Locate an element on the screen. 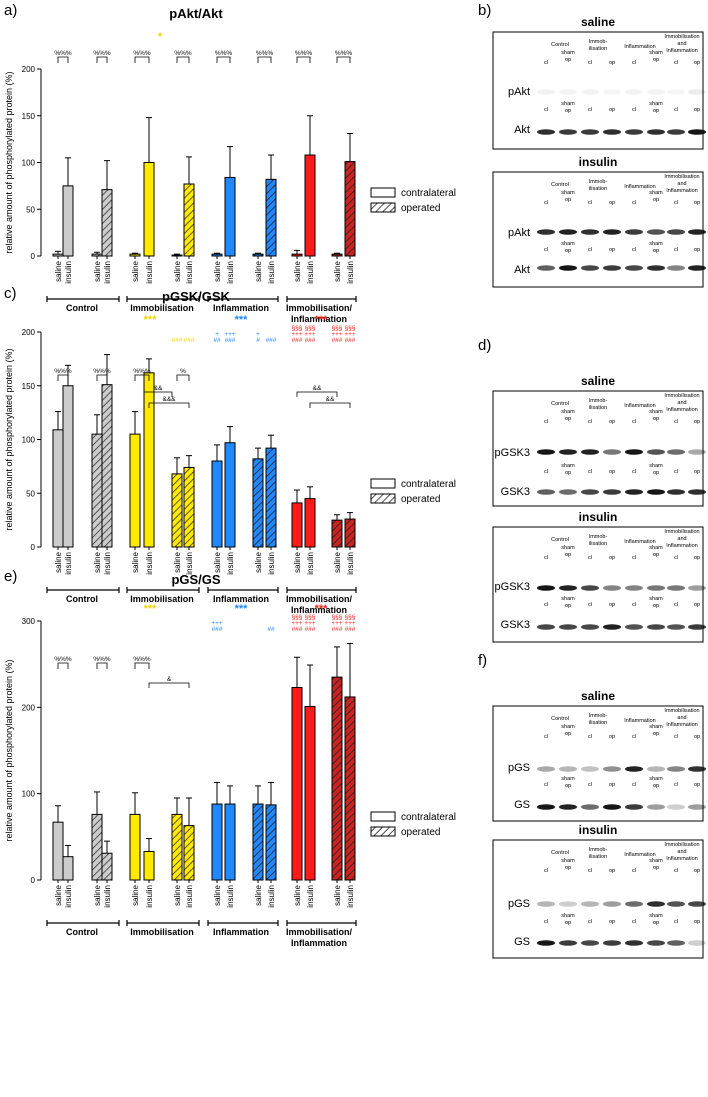  blot-header-control: Control is located at coordinates (560, 45).